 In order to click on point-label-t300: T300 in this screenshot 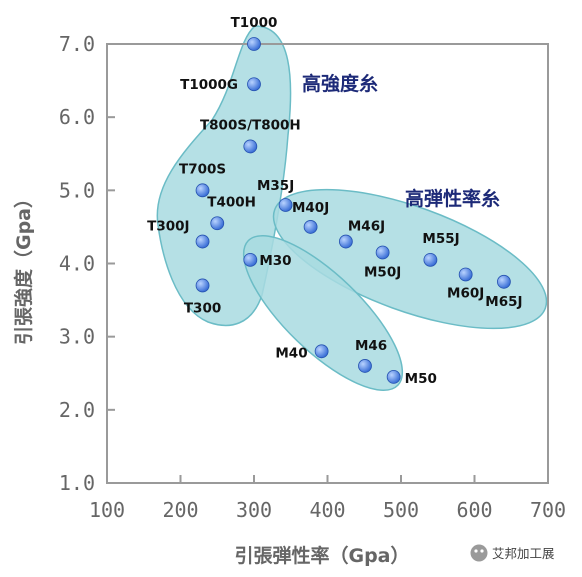, I will do `click(202, 308)`.